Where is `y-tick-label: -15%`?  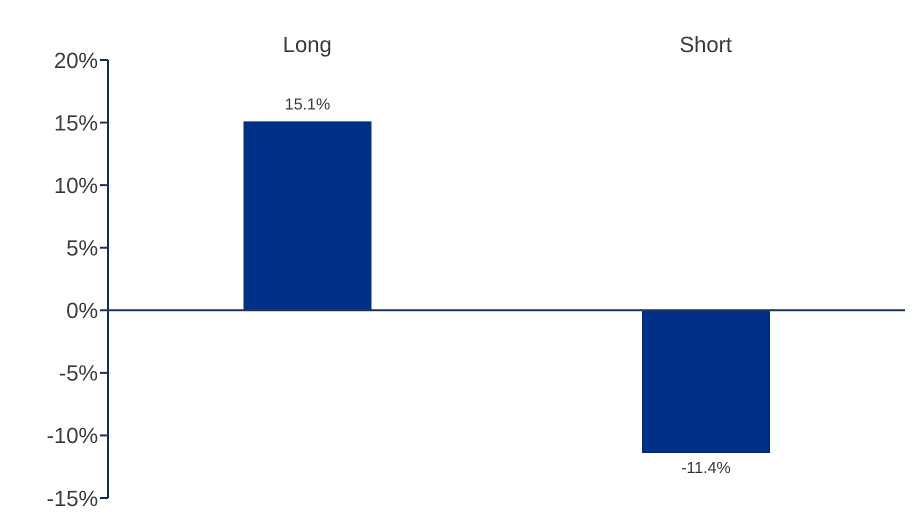 y-tick-label: -15% is located at coordinates (72, 498).